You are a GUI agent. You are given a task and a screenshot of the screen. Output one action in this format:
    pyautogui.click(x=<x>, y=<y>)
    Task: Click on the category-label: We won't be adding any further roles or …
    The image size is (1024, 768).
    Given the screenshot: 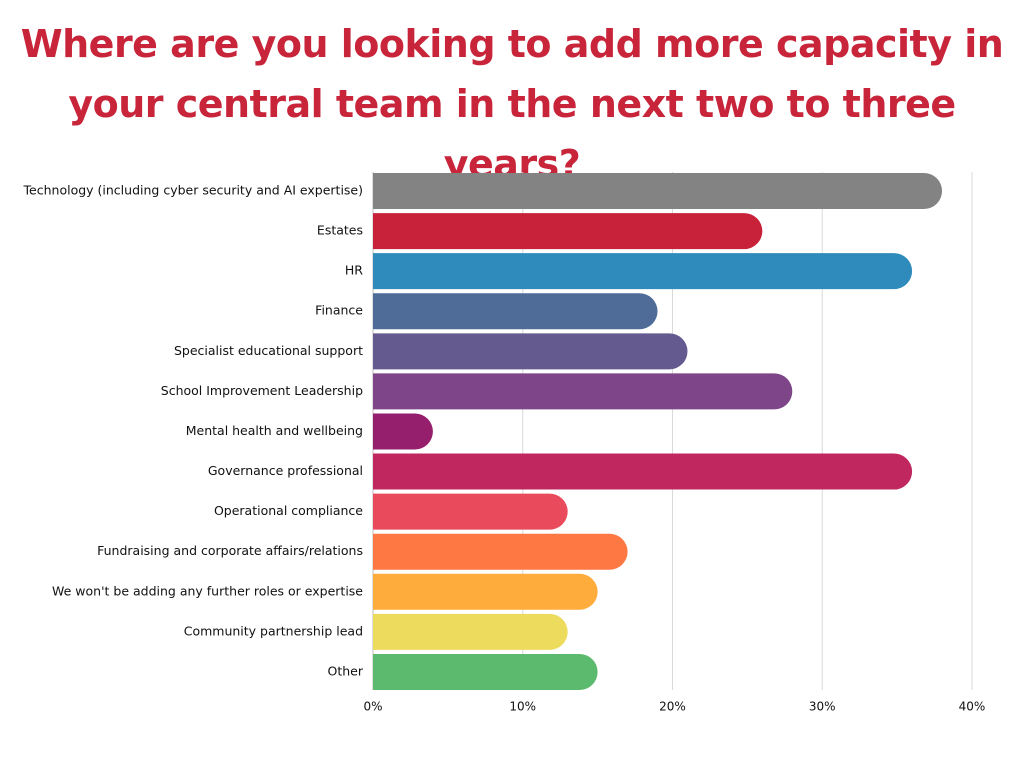 What is the action you would take?
    pyautogui.click(x=207, y=590)
    